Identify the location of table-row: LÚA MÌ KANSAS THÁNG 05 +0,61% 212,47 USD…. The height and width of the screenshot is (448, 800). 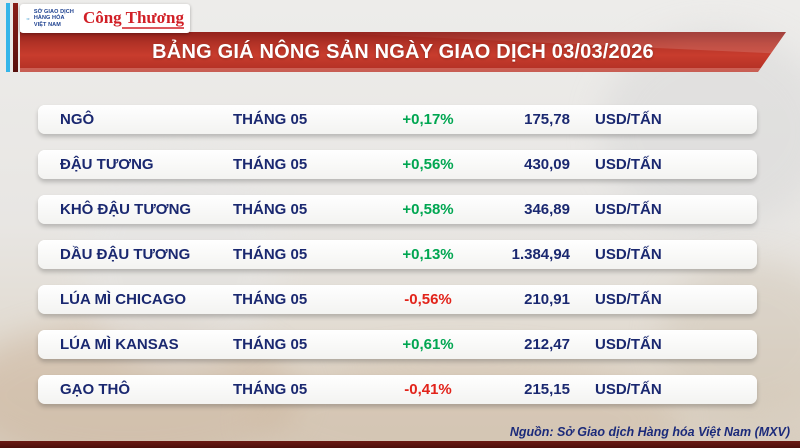
(397, 344).